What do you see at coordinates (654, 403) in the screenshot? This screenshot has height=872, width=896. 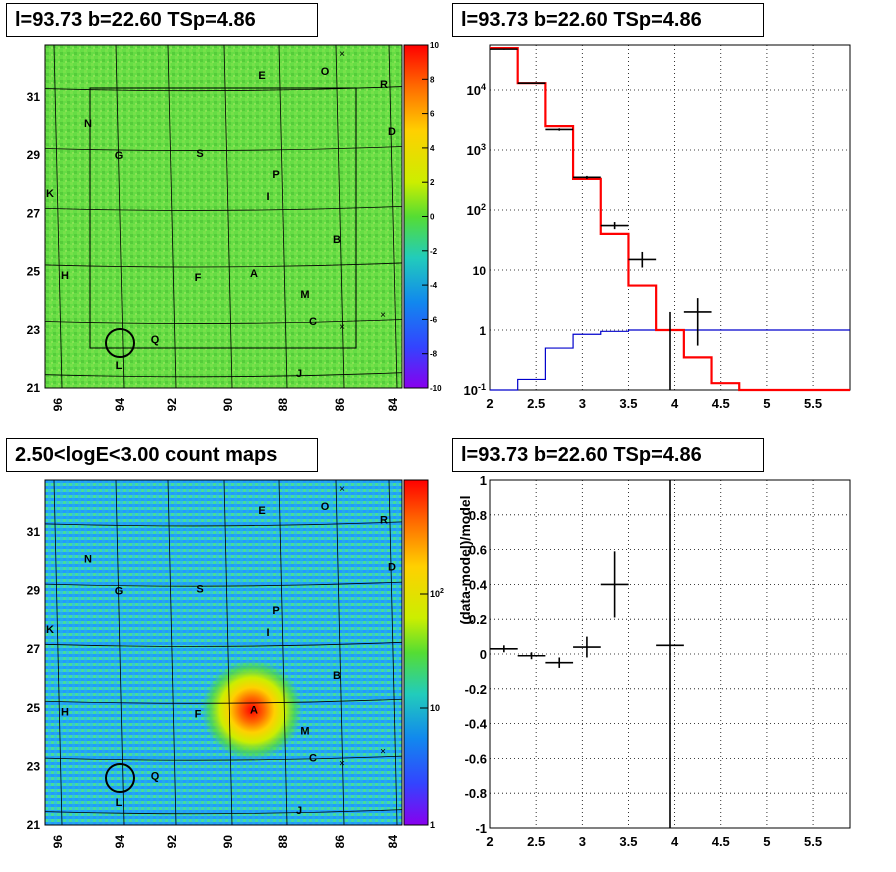 I see `x-tick-labels: 2 2.5 3 3.5 4 4.5 5 5.5` at bounding box center [654, 403].